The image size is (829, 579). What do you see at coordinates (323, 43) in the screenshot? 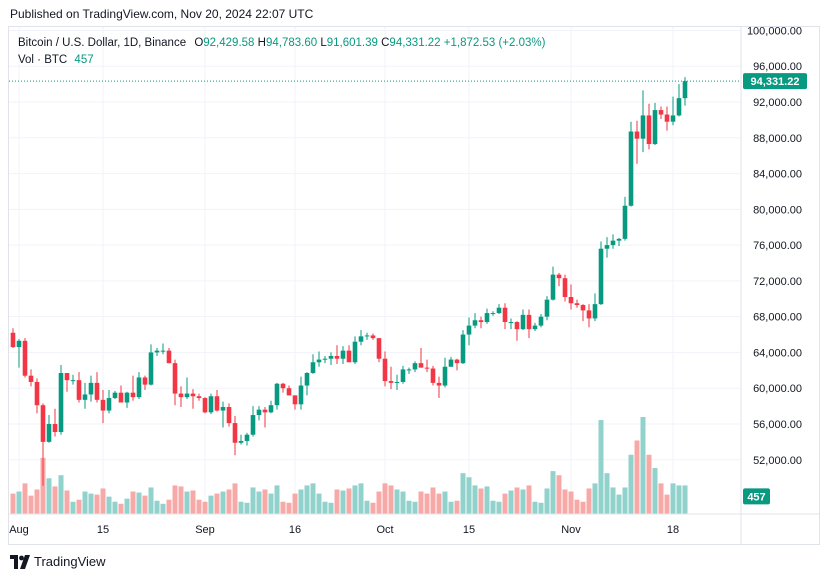
I see `legend-low-label: L` at bounding box center [323, 43].